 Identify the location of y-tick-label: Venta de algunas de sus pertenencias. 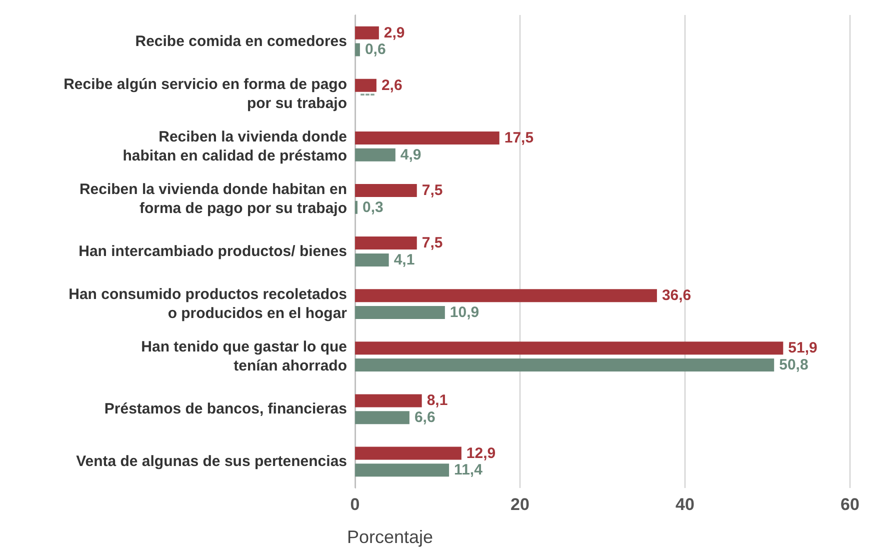
(211, 461).